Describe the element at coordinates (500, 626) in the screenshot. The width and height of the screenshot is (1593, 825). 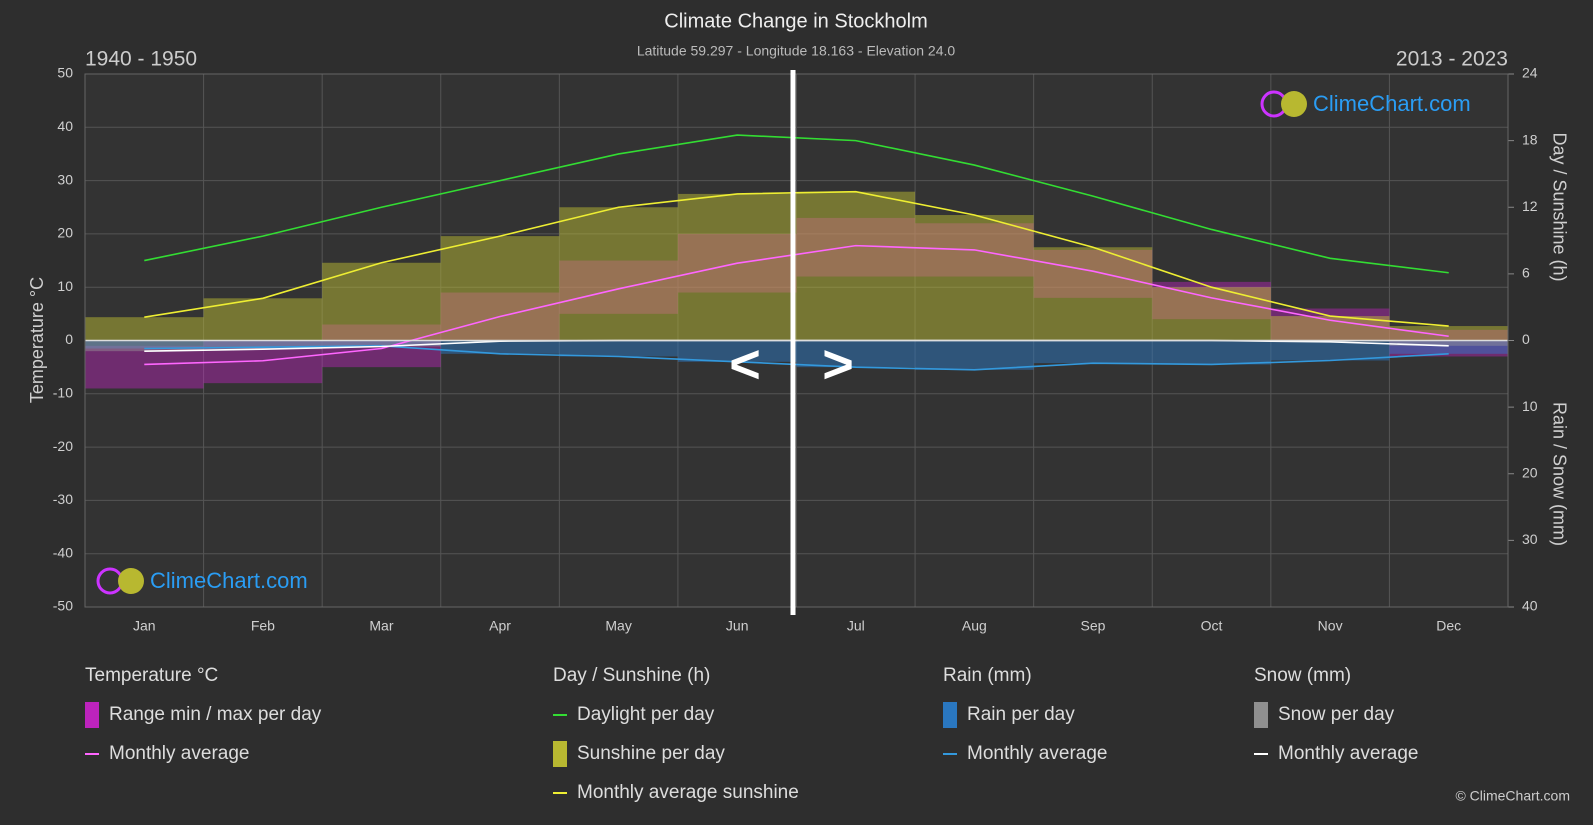
I see `x-tick-label: Apr` at that location.